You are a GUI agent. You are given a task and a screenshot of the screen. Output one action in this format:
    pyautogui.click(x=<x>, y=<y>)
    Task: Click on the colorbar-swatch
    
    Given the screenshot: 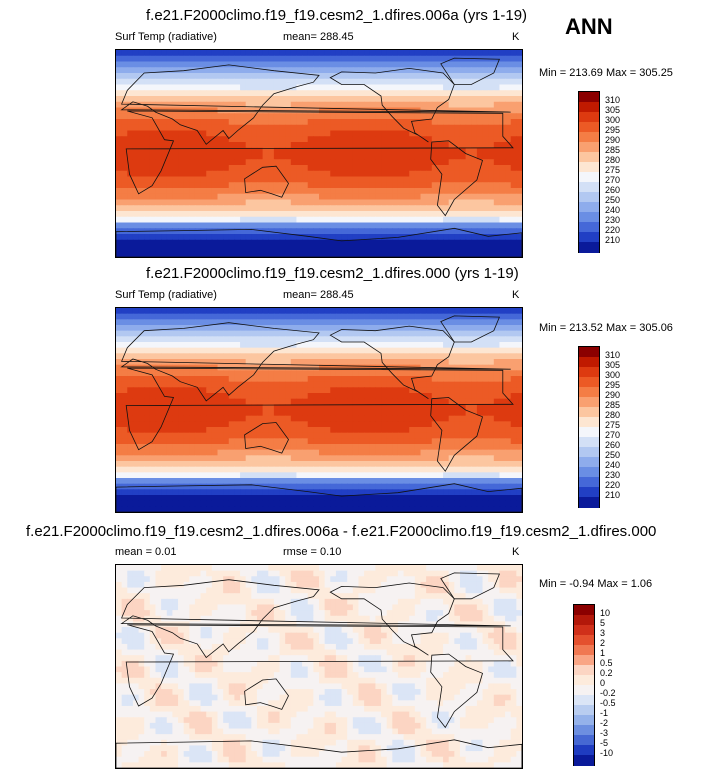 What is the action you would take?
    pyautogui.click(x=589, y=167)
    